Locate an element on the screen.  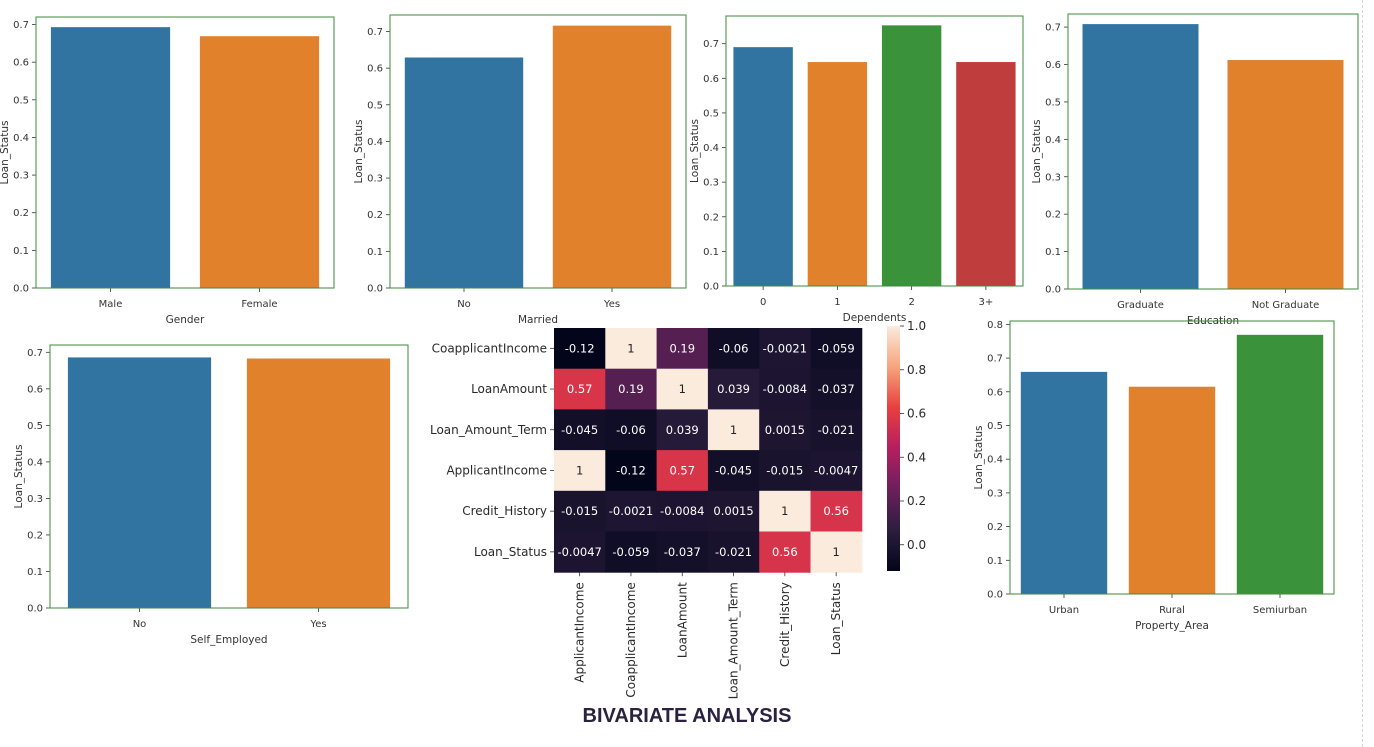
heatmap-cell-label: 0.039 is located at coordinates (682, 430).